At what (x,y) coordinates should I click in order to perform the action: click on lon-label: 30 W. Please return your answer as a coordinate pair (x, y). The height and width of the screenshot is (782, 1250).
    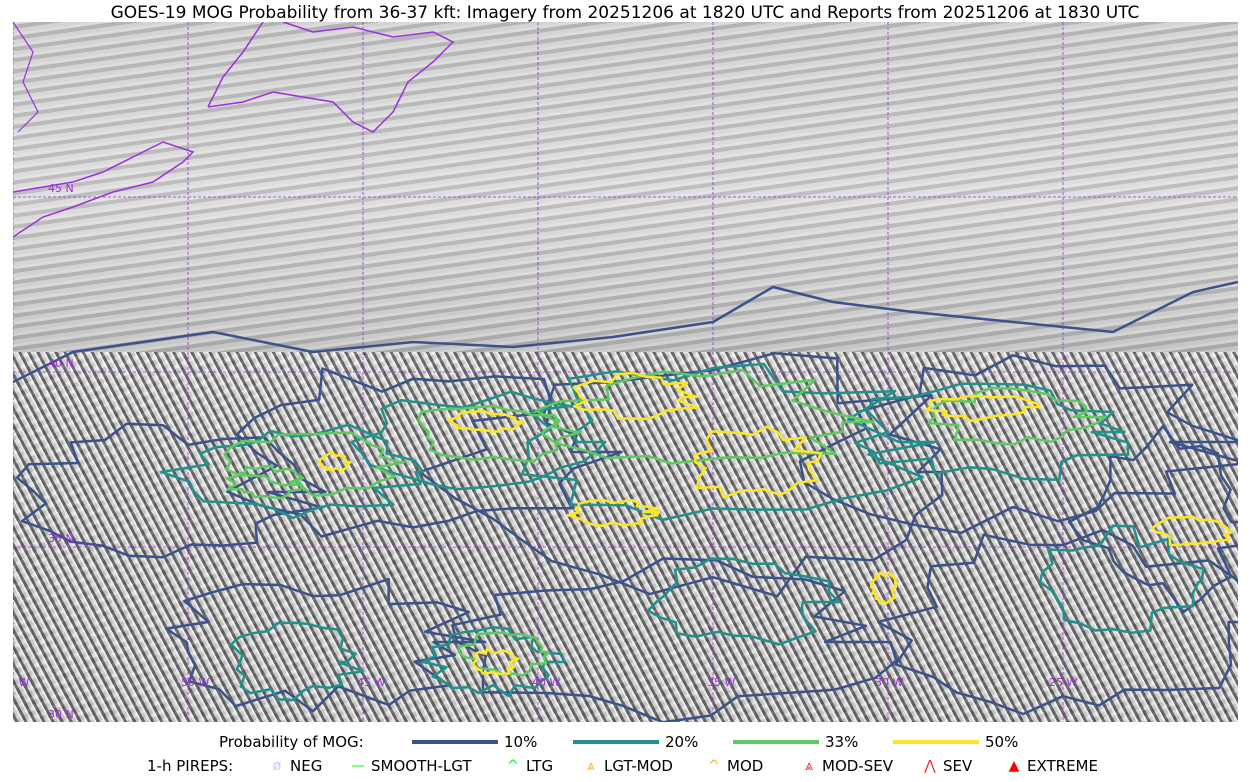
    Looking at the image, I should click on (889, 682).